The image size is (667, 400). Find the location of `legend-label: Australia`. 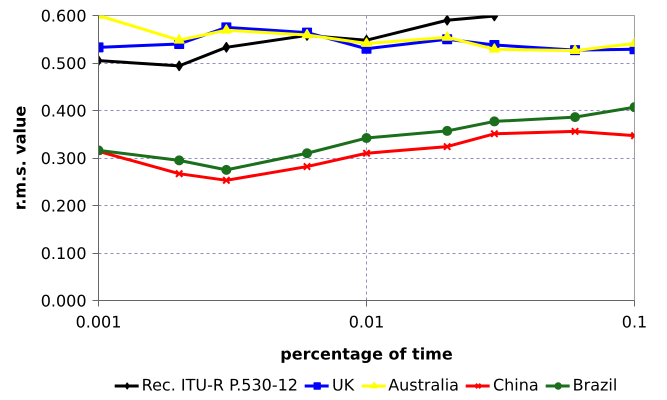

legend-label: Australia is located at coordinates (423, 385).